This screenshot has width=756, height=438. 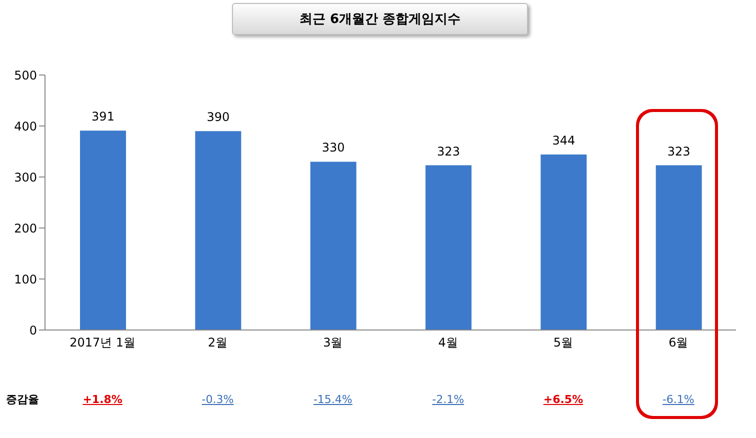 What do you see at coordinates (563, 399) in the screenshot?
I see `text: +6.5%` at bounding box center [563, 399].